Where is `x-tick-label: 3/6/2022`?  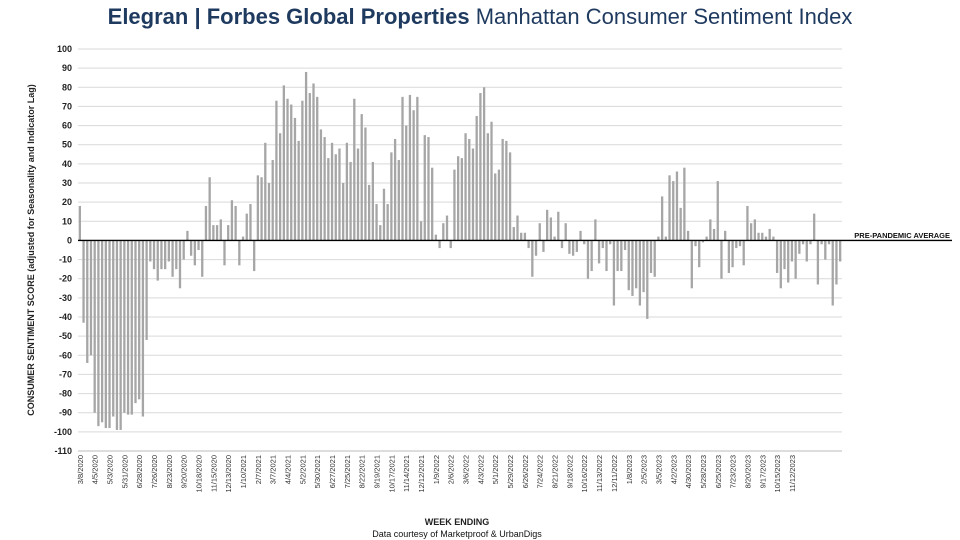
x-tick-label: 3/6/2022 is located at coordinates (466, 469).